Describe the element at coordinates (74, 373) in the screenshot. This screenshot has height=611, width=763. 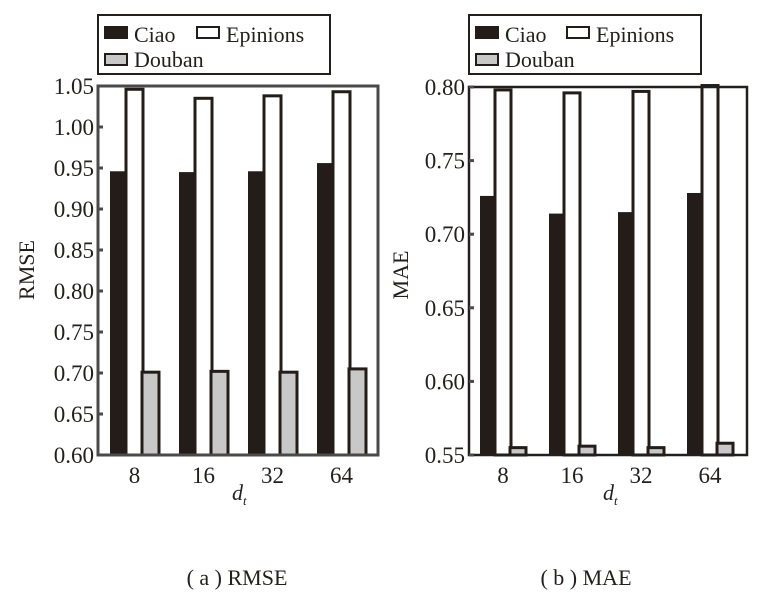
I see `rmse-y-tick-label: 0.70` at that location.